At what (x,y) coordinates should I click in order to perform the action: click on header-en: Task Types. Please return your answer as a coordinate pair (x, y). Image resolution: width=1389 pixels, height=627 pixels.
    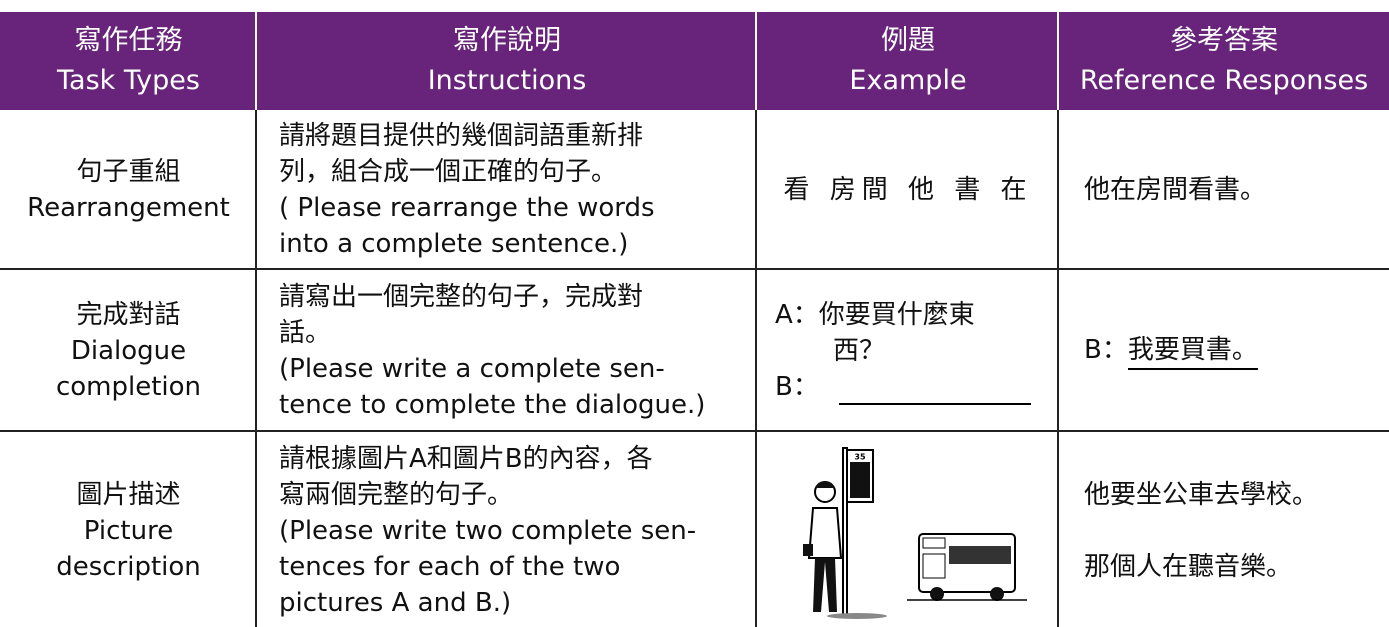
    Looking at the image, I should click on (128, 80).